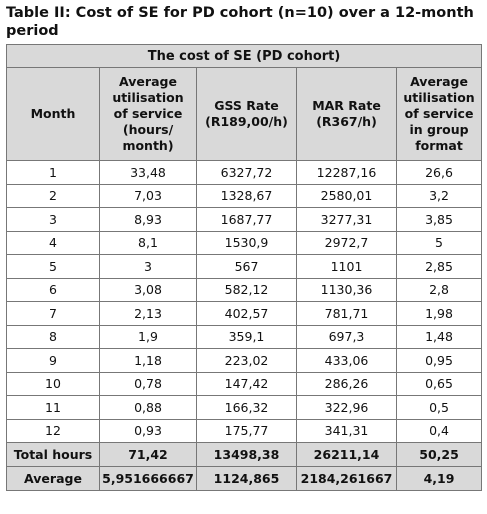 Image resolution: width=487 pixels, height=514 pixels. What do you see at coordinates (148, 383) in the screenshot?
I see `table-cell: 0,78` at bounding box center [148, 383].